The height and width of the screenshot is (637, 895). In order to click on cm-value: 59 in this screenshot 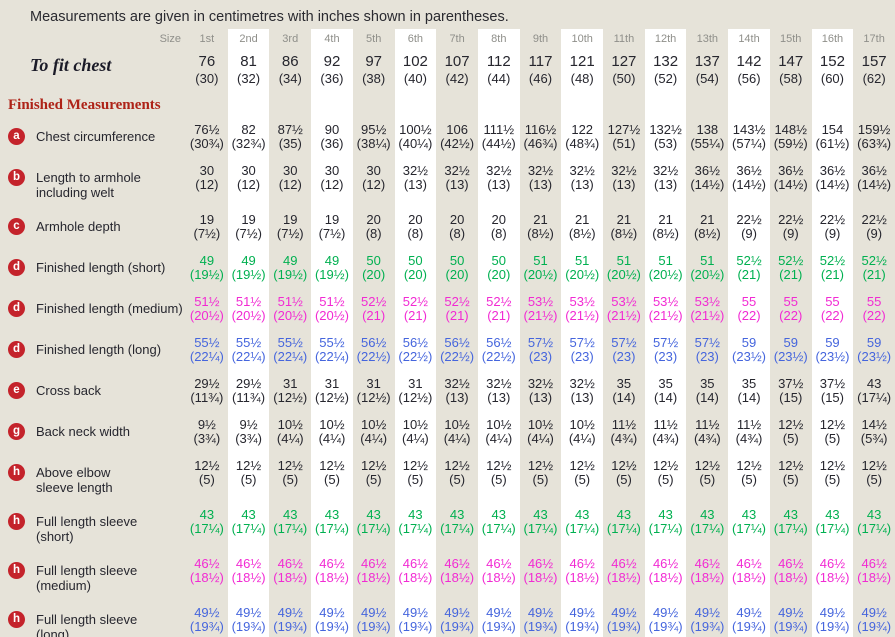, I will do `click(832, 342)`.